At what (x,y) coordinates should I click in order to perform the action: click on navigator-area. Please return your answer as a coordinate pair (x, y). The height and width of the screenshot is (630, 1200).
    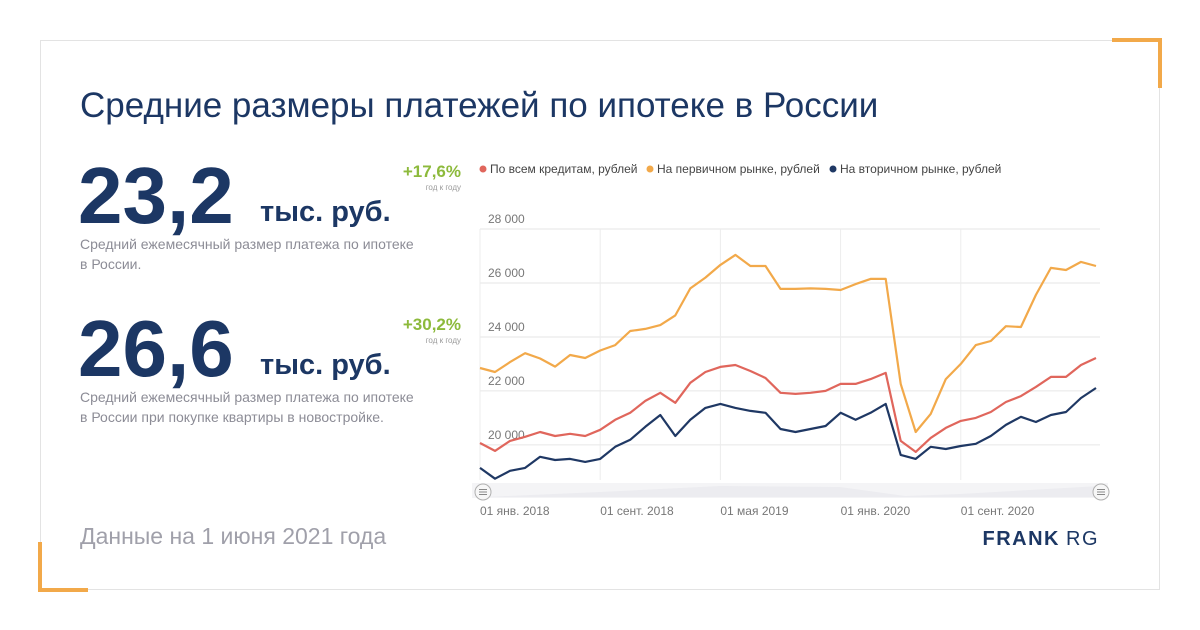
    Looking at the image, I should click on (792, 491).